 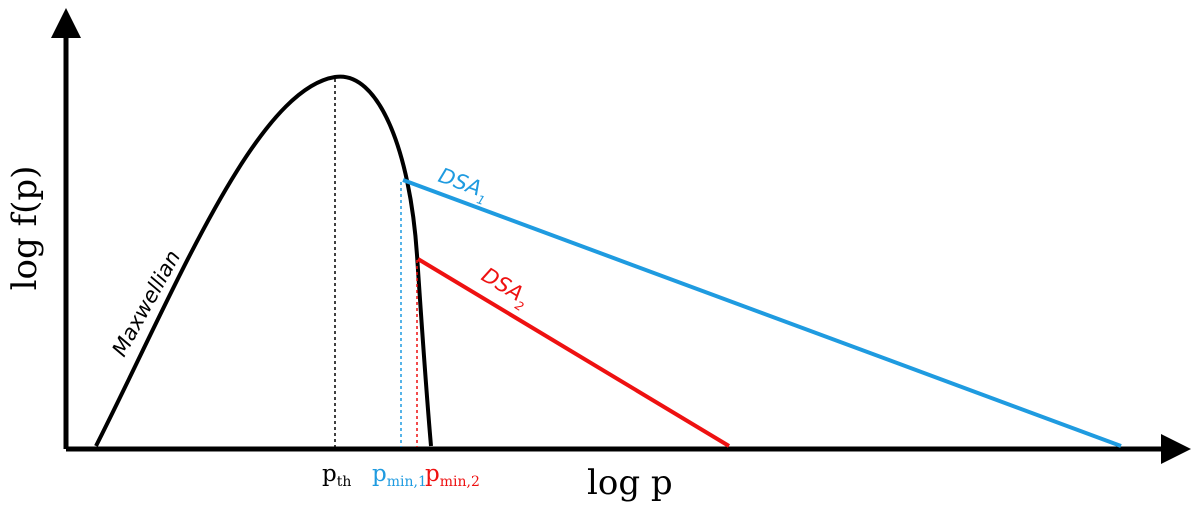 I want to click on dsa2-label: DSA2, so click(x=504, y=288).